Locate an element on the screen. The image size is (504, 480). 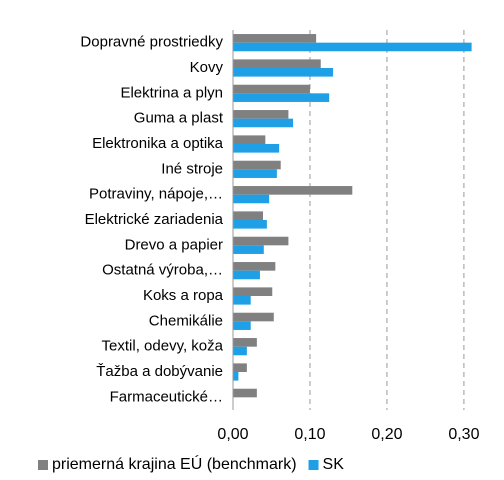
legend-label: priemerná krajina EÚ (benchmark) is located at coordinates (174, 463).